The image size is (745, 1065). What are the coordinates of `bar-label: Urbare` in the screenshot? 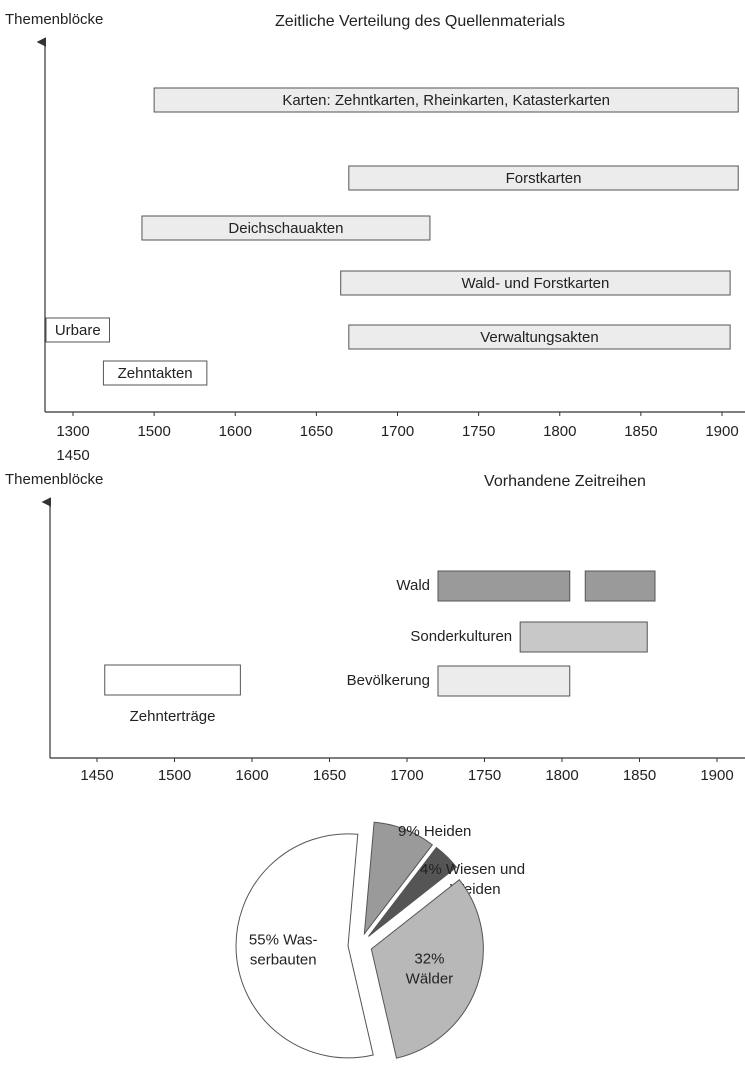 It's located at (78, 330).